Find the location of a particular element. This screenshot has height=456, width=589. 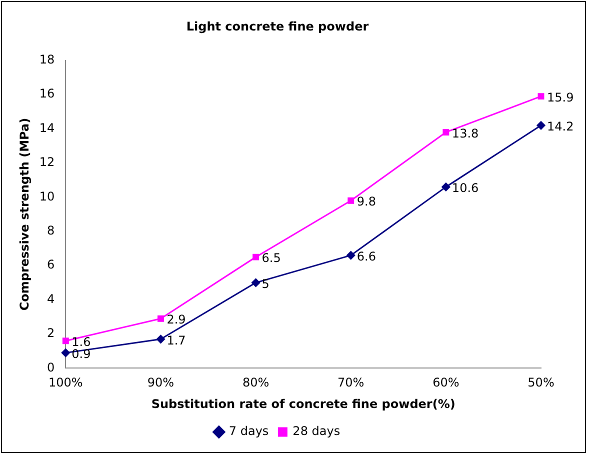

x-tick-label: 50% is located at coordinates (541, 383).